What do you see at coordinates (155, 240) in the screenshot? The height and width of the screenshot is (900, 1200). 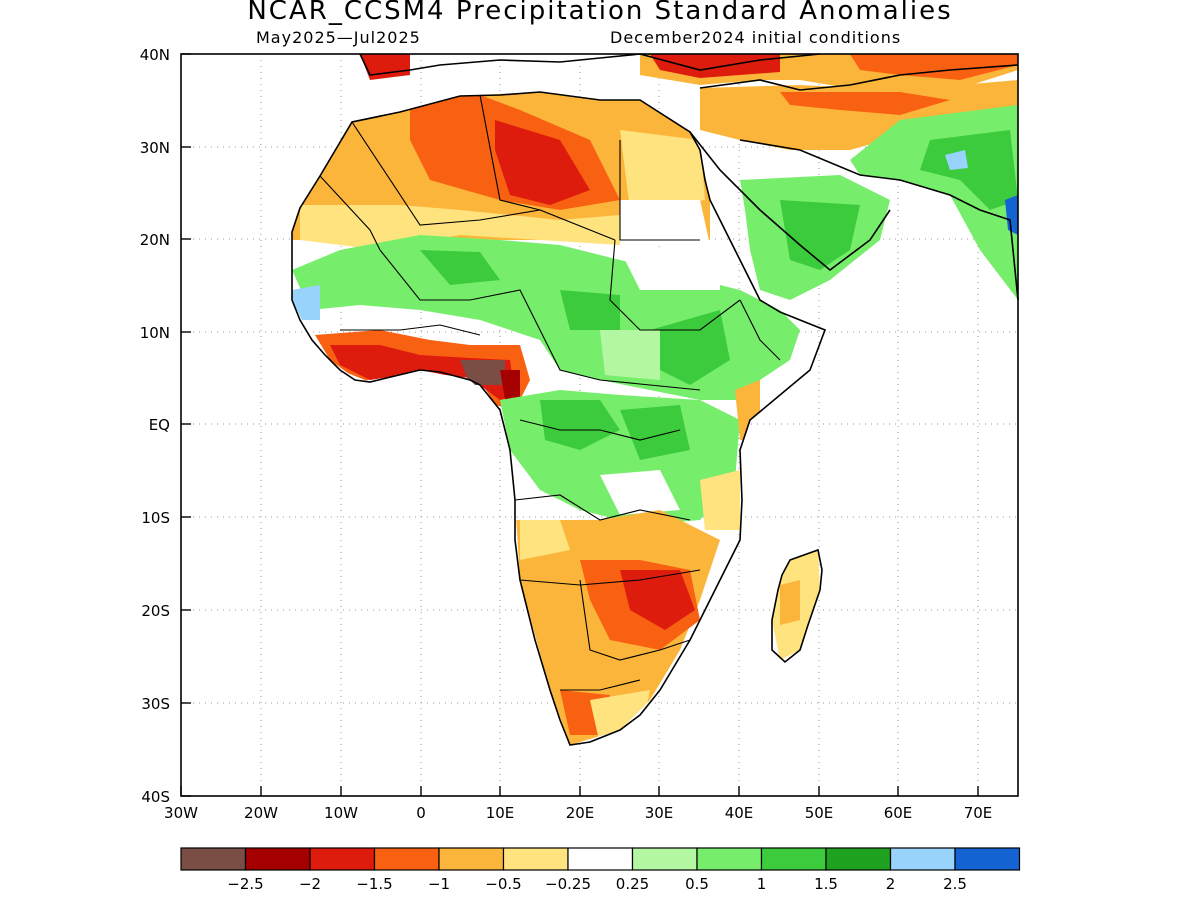 I see `y-tick-label: 20N` at bounding box center [155, 240].